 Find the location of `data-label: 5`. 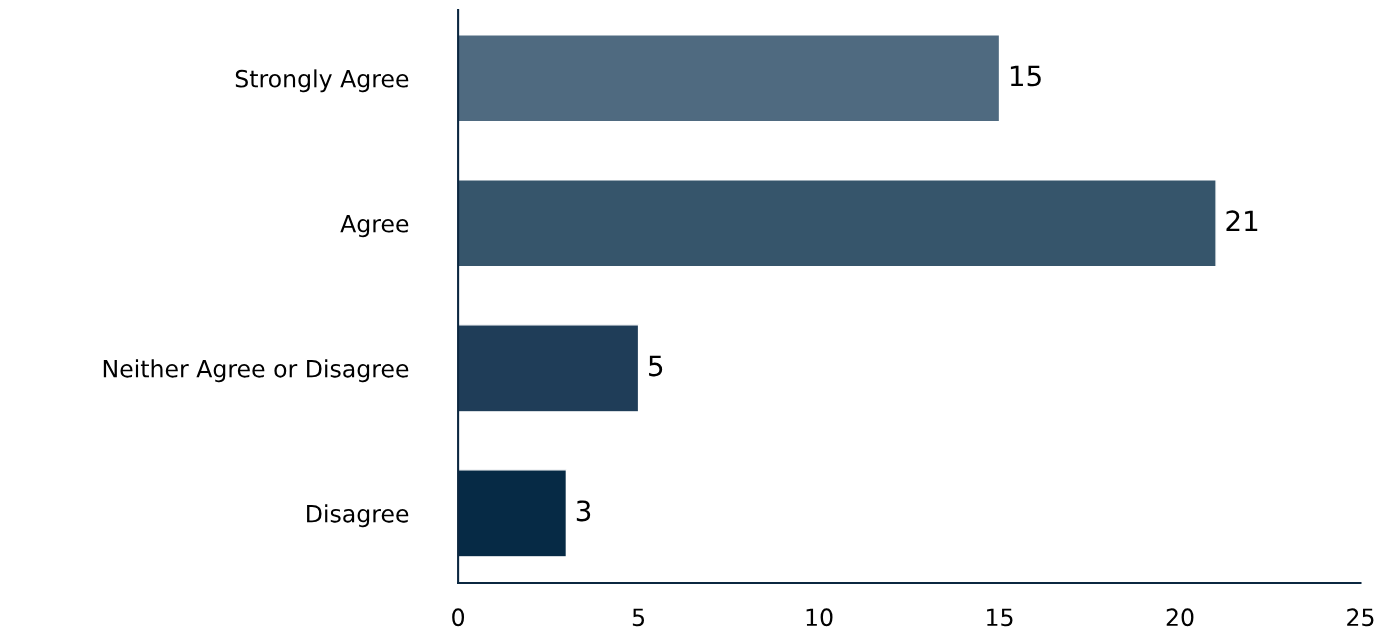

data-label: 5 is located at coordinates (656, 366).